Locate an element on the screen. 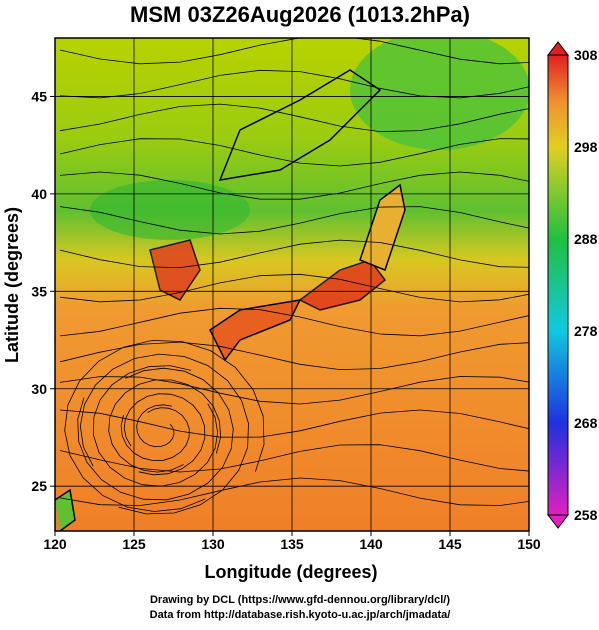  colorbar-label: 258 is located at coordinates (586, 515).